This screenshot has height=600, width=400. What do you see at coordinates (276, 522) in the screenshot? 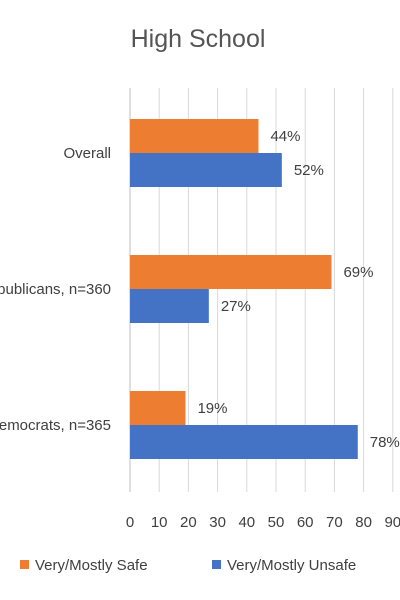
I see `x-tick-label: 50` at bounding box center [276, 522].